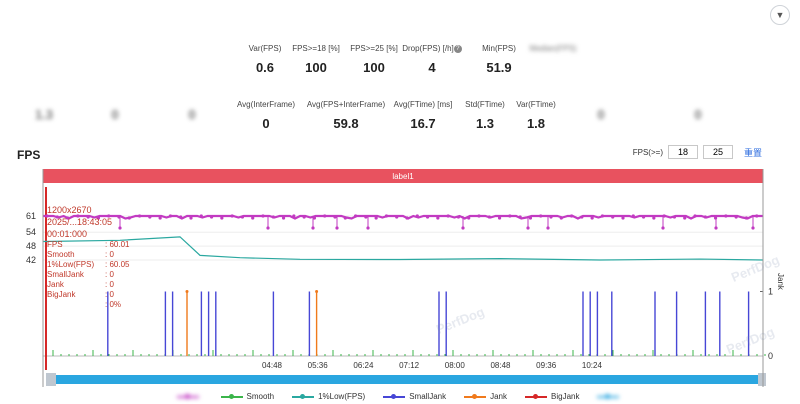 The image size is (800, 404). What do you see at coordinates (457, 48) in the screenshot?
I see `help-icon: ?` at bounding box center [457, 48].